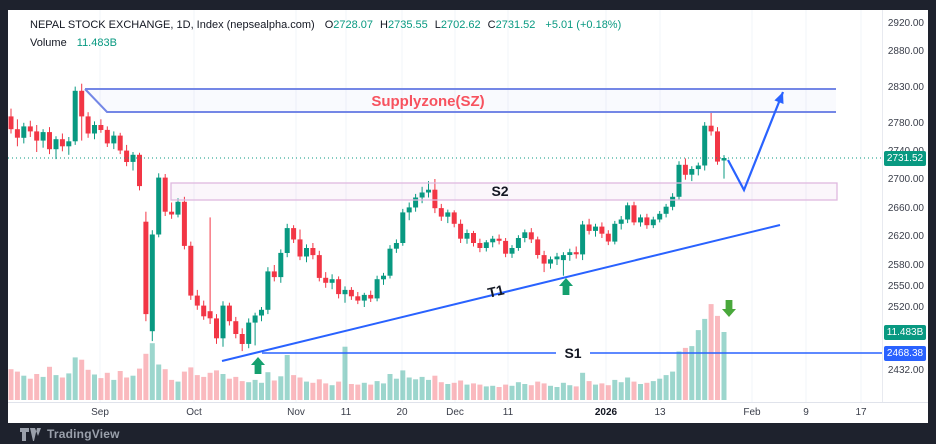 This screenshot has width=936, height=444. I want to click on price-tick-label: 2920.00, so click(905, 23).